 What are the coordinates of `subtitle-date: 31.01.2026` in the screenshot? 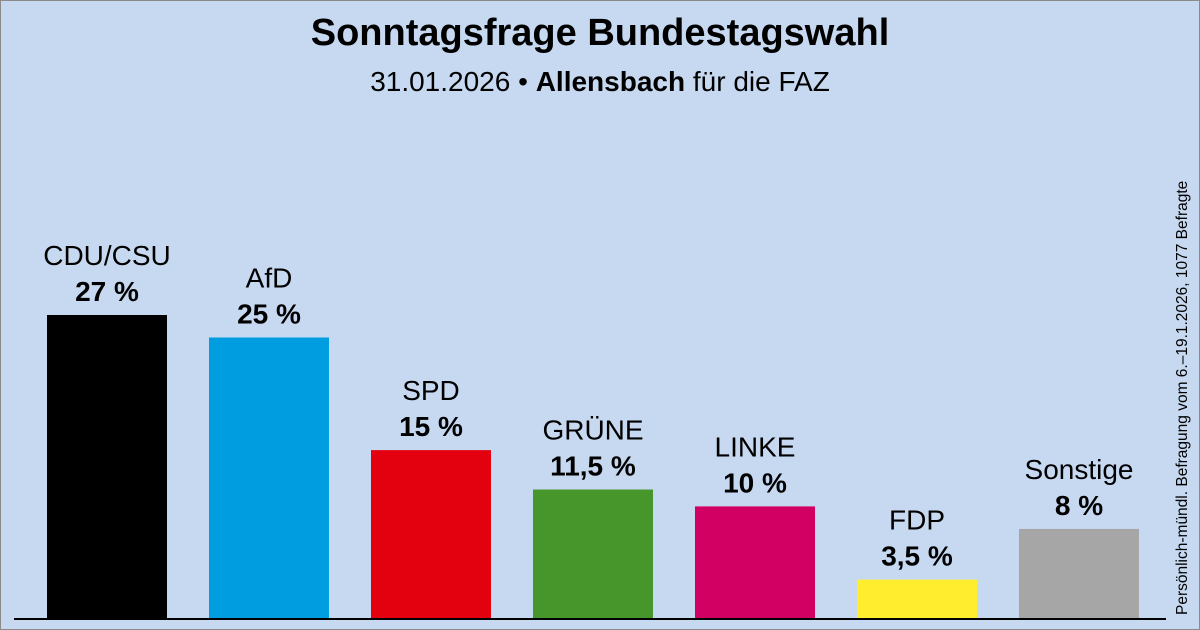 It's located at (440, 81).